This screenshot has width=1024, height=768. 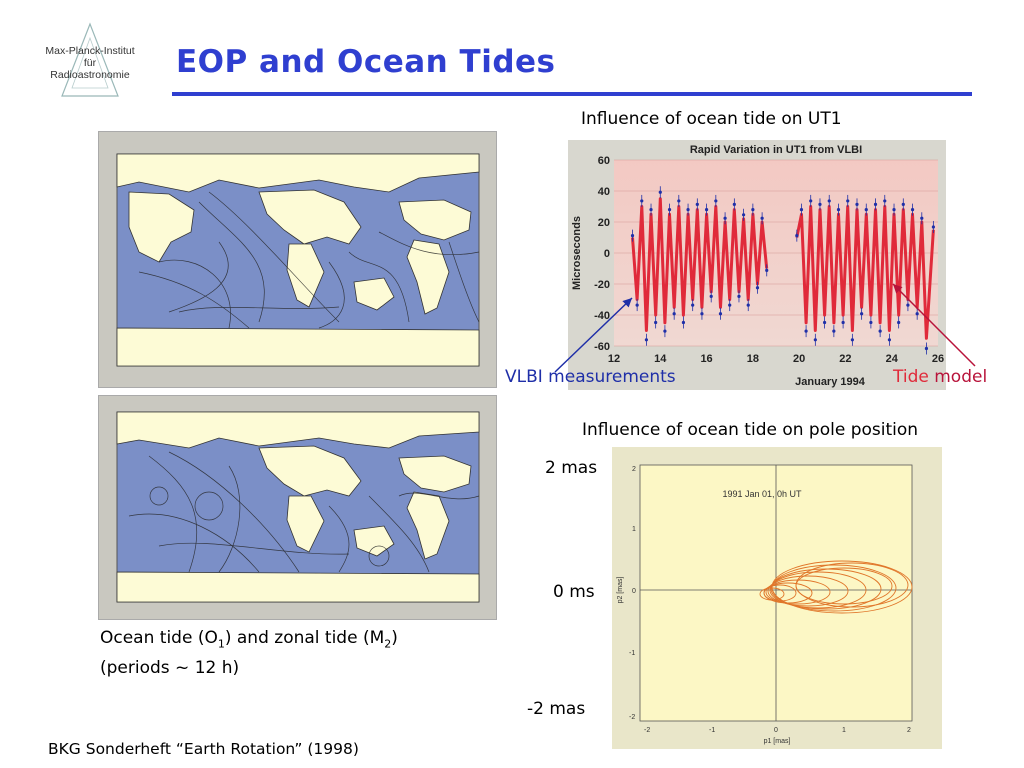 What do you see at coordinates (297, 259) in the screenshot?
I see `ocean-tide-map-o1` at bounding box center [297, 259].